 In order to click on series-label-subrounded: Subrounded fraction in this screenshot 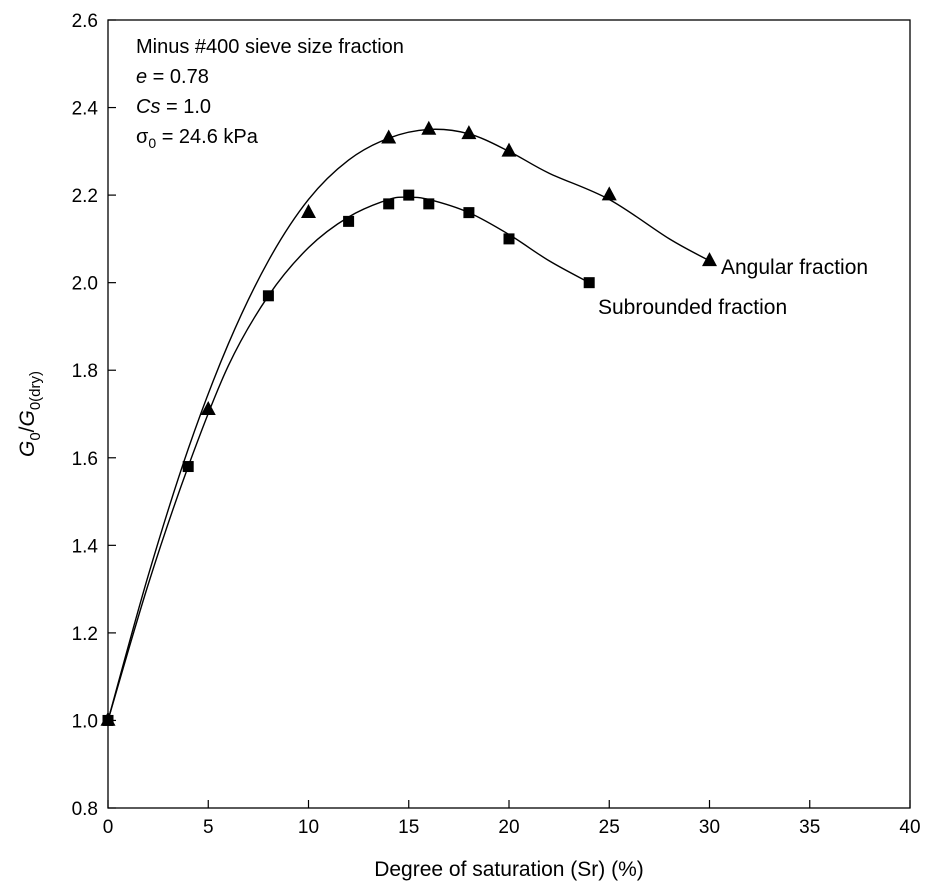, I will do `click(692, 307)`.